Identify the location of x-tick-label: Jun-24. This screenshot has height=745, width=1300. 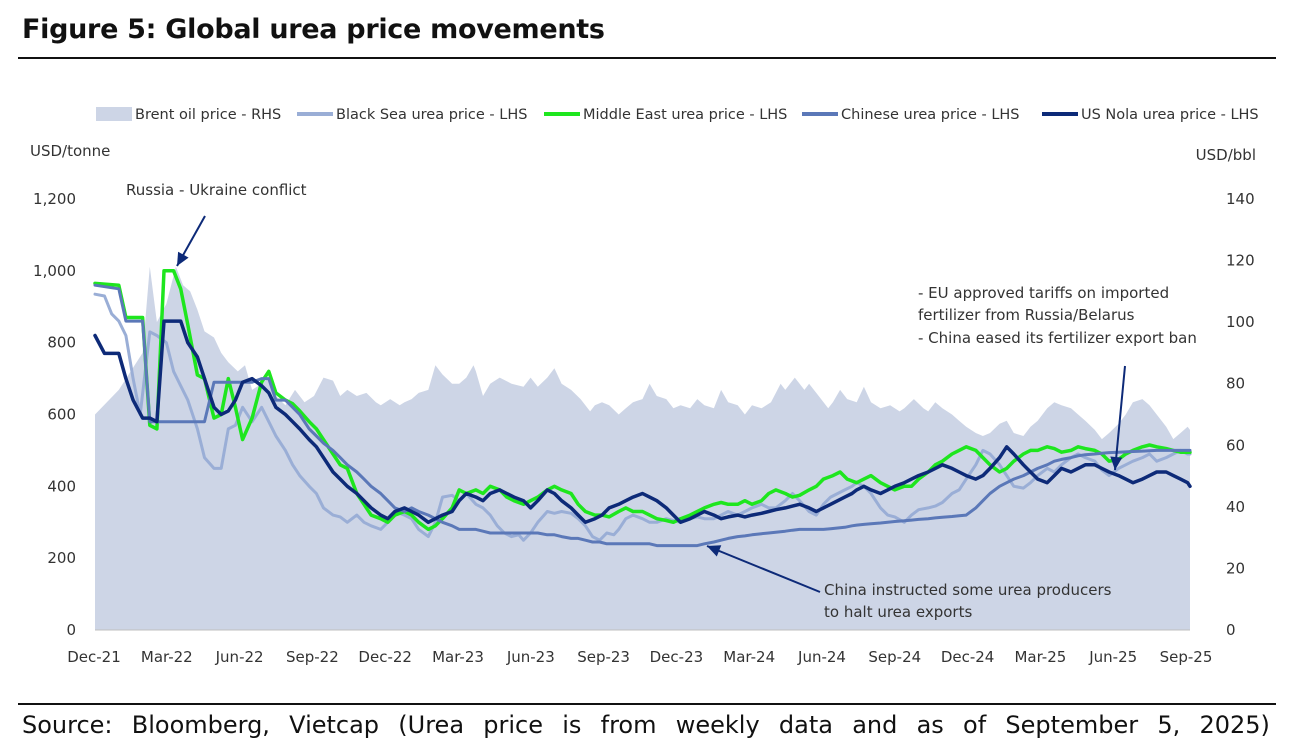
(821, 657).